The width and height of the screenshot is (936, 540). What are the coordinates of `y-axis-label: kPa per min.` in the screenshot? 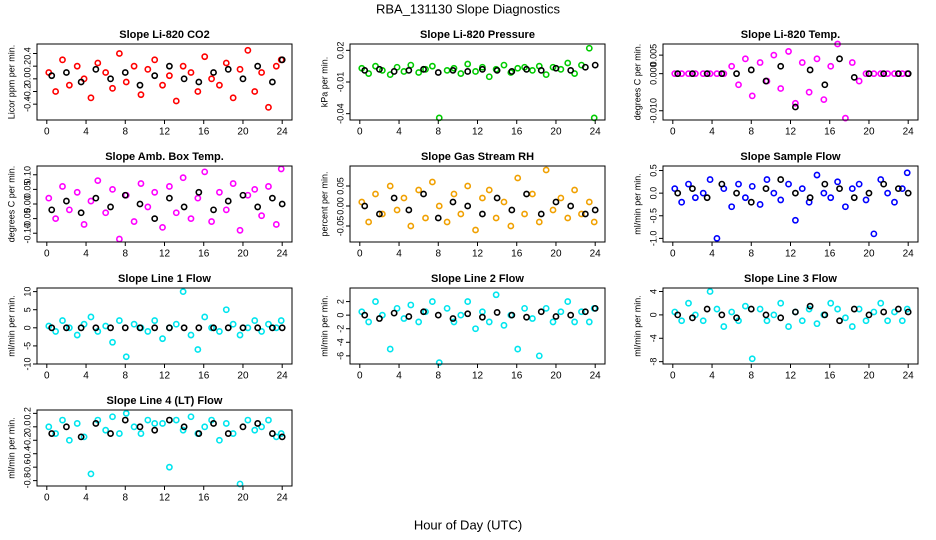 It's located at (324, 82).